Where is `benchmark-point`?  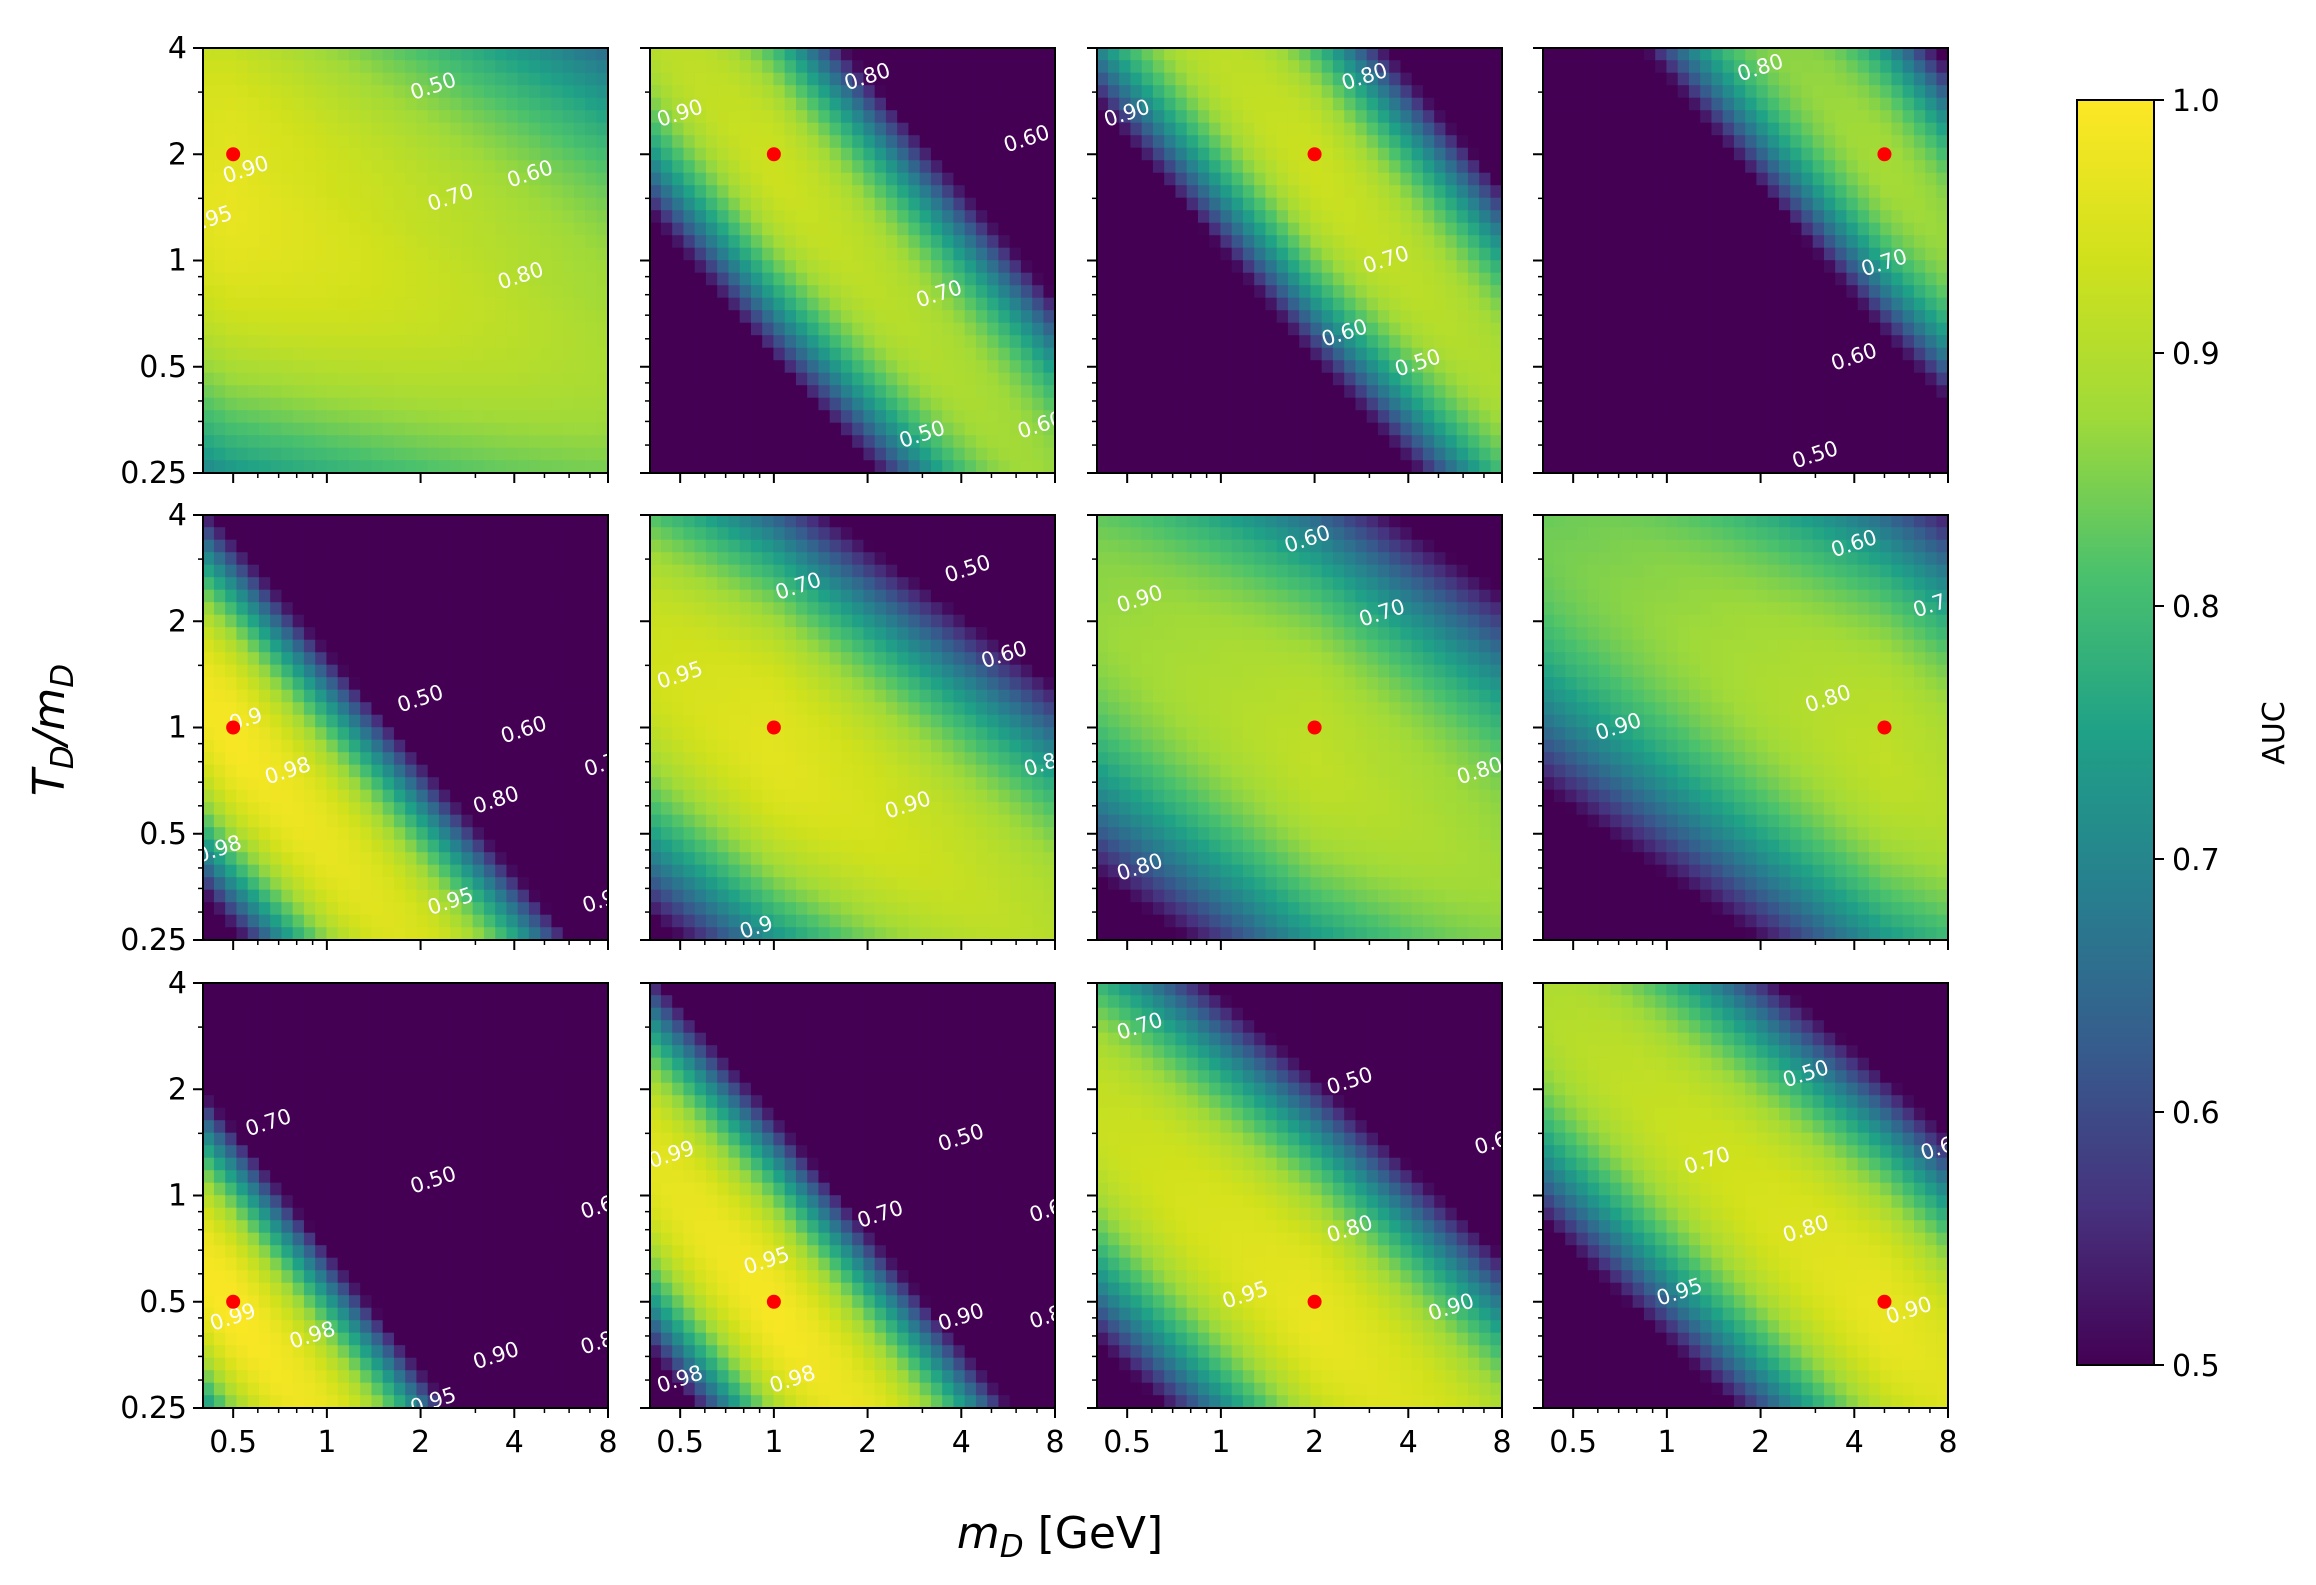
benchmark-point is located at coordinates (233, 154).